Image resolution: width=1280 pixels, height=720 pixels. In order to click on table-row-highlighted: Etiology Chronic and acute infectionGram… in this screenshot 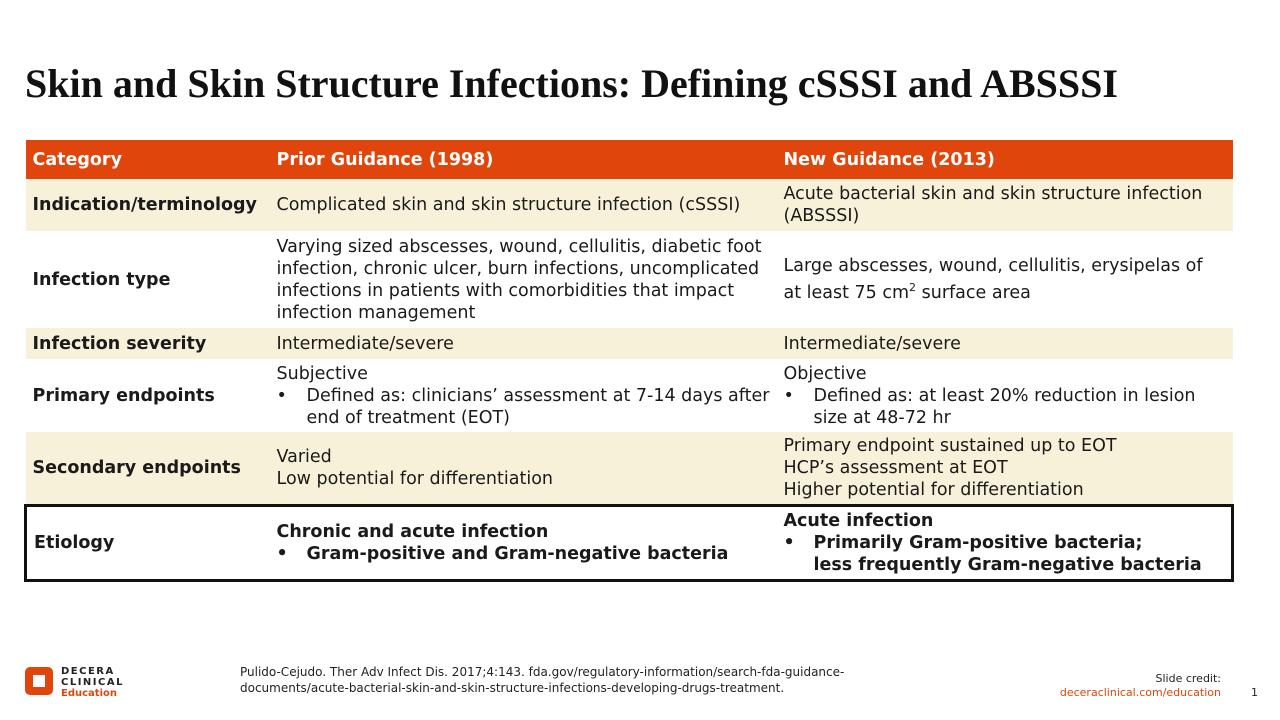, I will do `click(629, 542)`.